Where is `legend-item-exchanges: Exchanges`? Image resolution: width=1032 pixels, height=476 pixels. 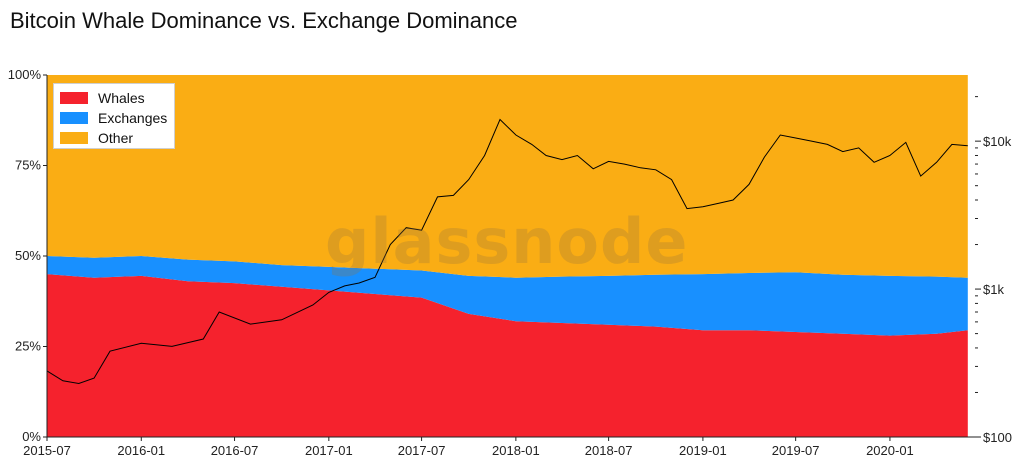
legend-item-exchanges: Exchanges is located at coordinates (114, 118).